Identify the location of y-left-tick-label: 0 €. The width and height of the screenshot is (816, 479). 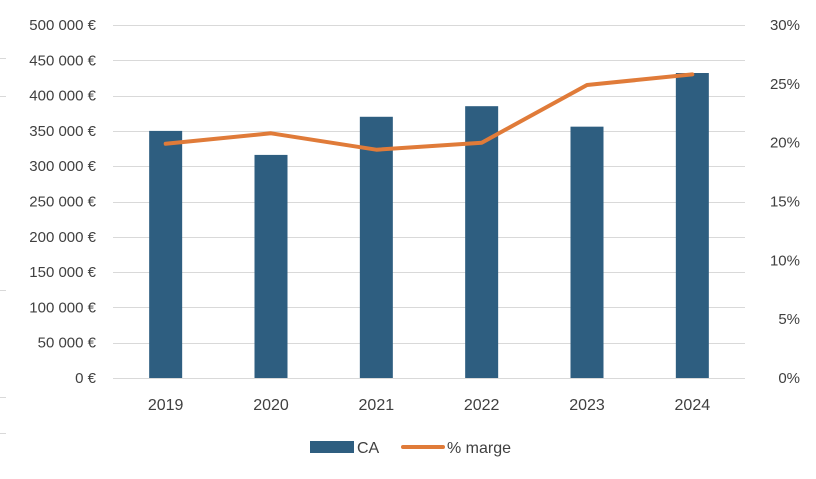
(86, 378).